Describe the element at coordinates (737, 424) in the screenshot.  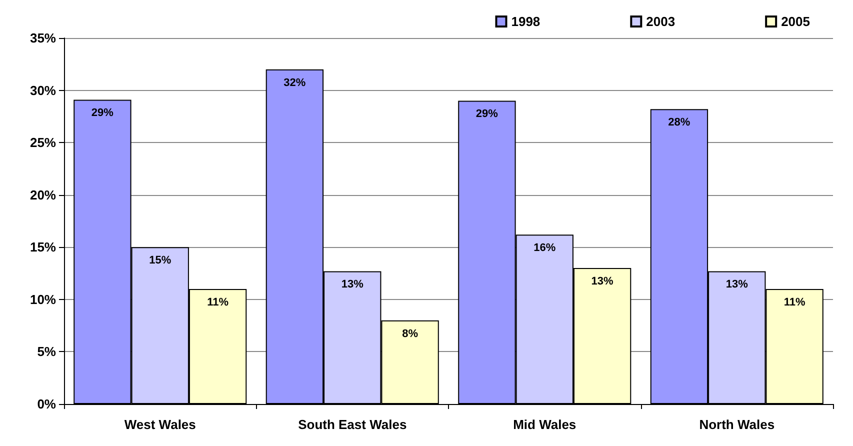
I see `x-tick-label: North Wales` at that location.